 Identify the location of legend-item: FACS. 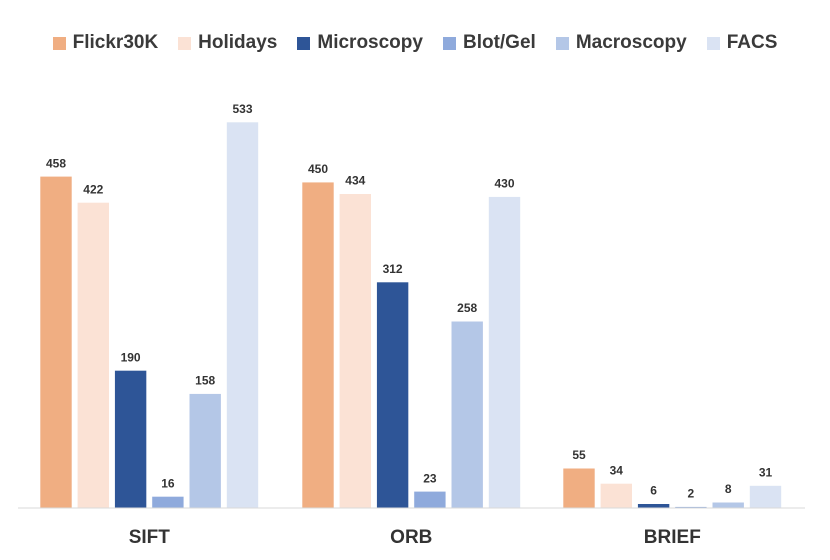
(742, 43).